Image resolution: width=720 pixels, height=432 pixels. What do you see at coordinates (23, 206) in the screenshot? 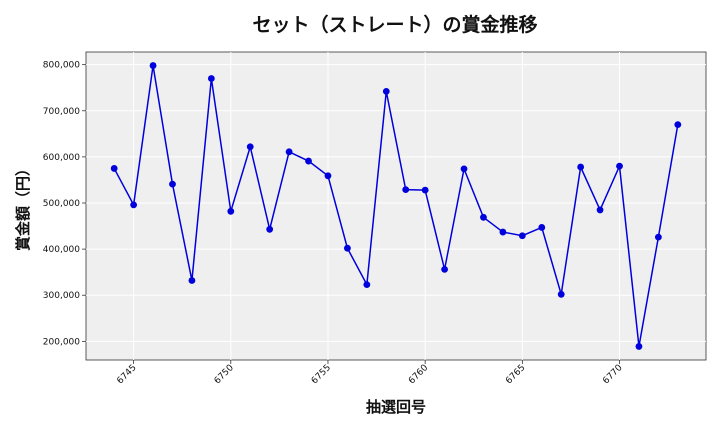
I see `y-axis-label: 賞金額（円）` at bounding box center [23, 206].